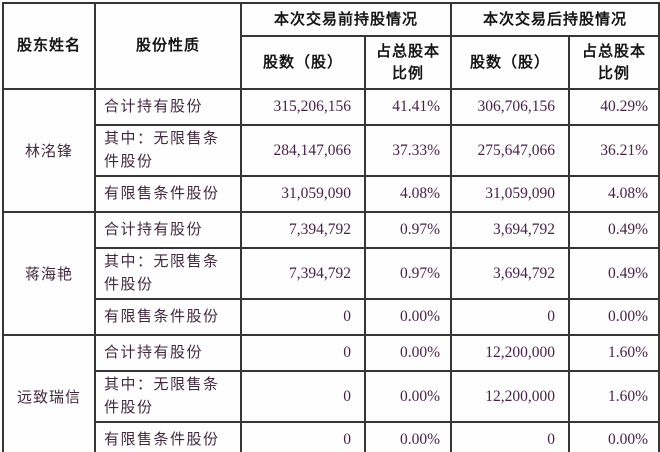  Describe the element at coordinates (303, 194) in the screenshot. I see `shares-before-cell: 31,059,090` at that location.